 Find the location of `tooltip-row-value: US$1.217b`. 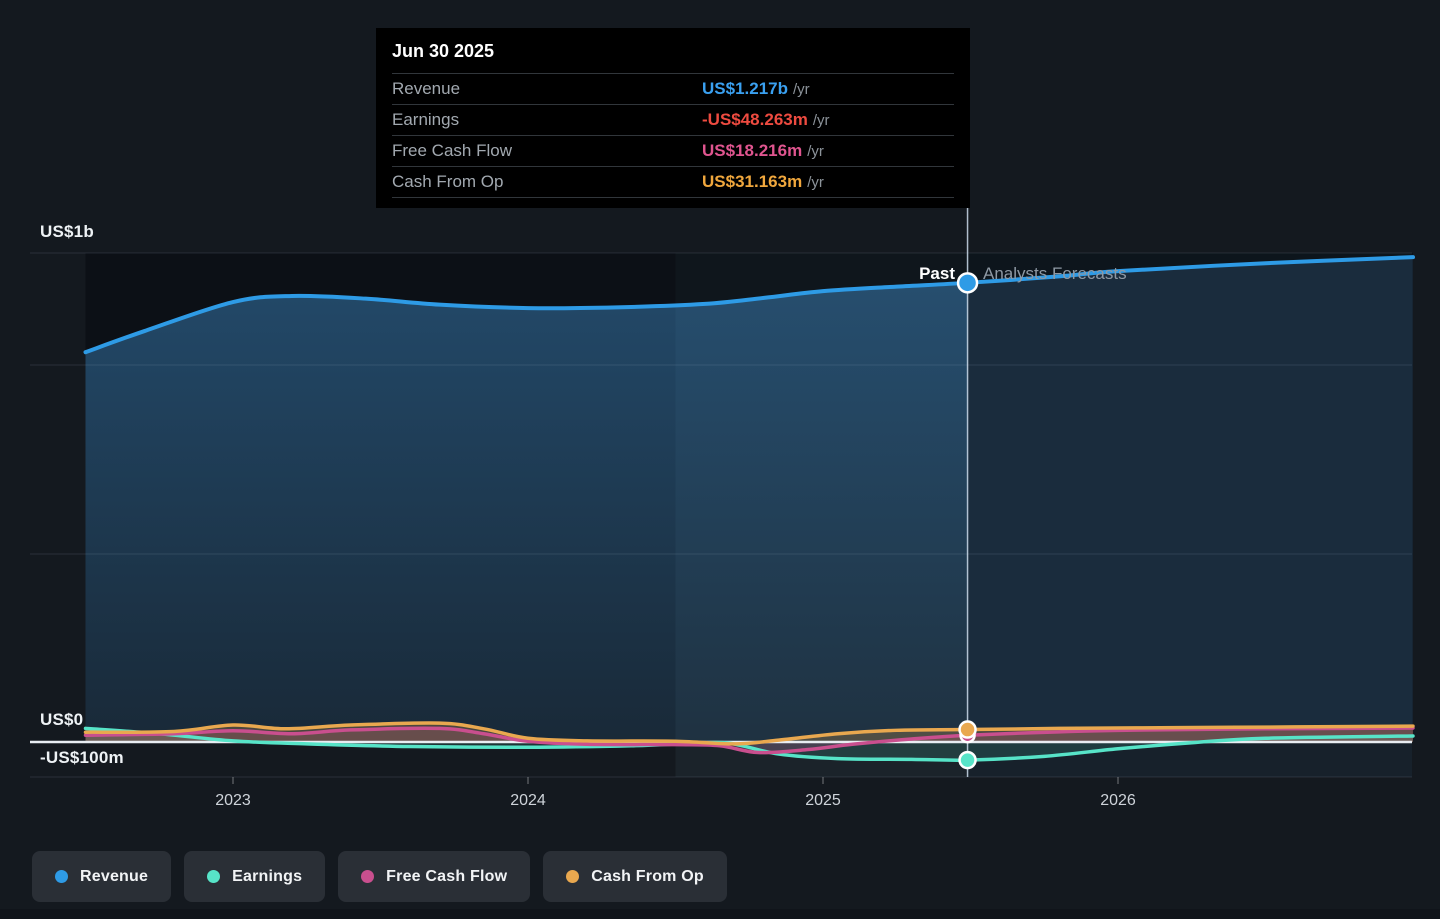

tooltip-row-value: US$1.217b is located at coordinates (745, 88).